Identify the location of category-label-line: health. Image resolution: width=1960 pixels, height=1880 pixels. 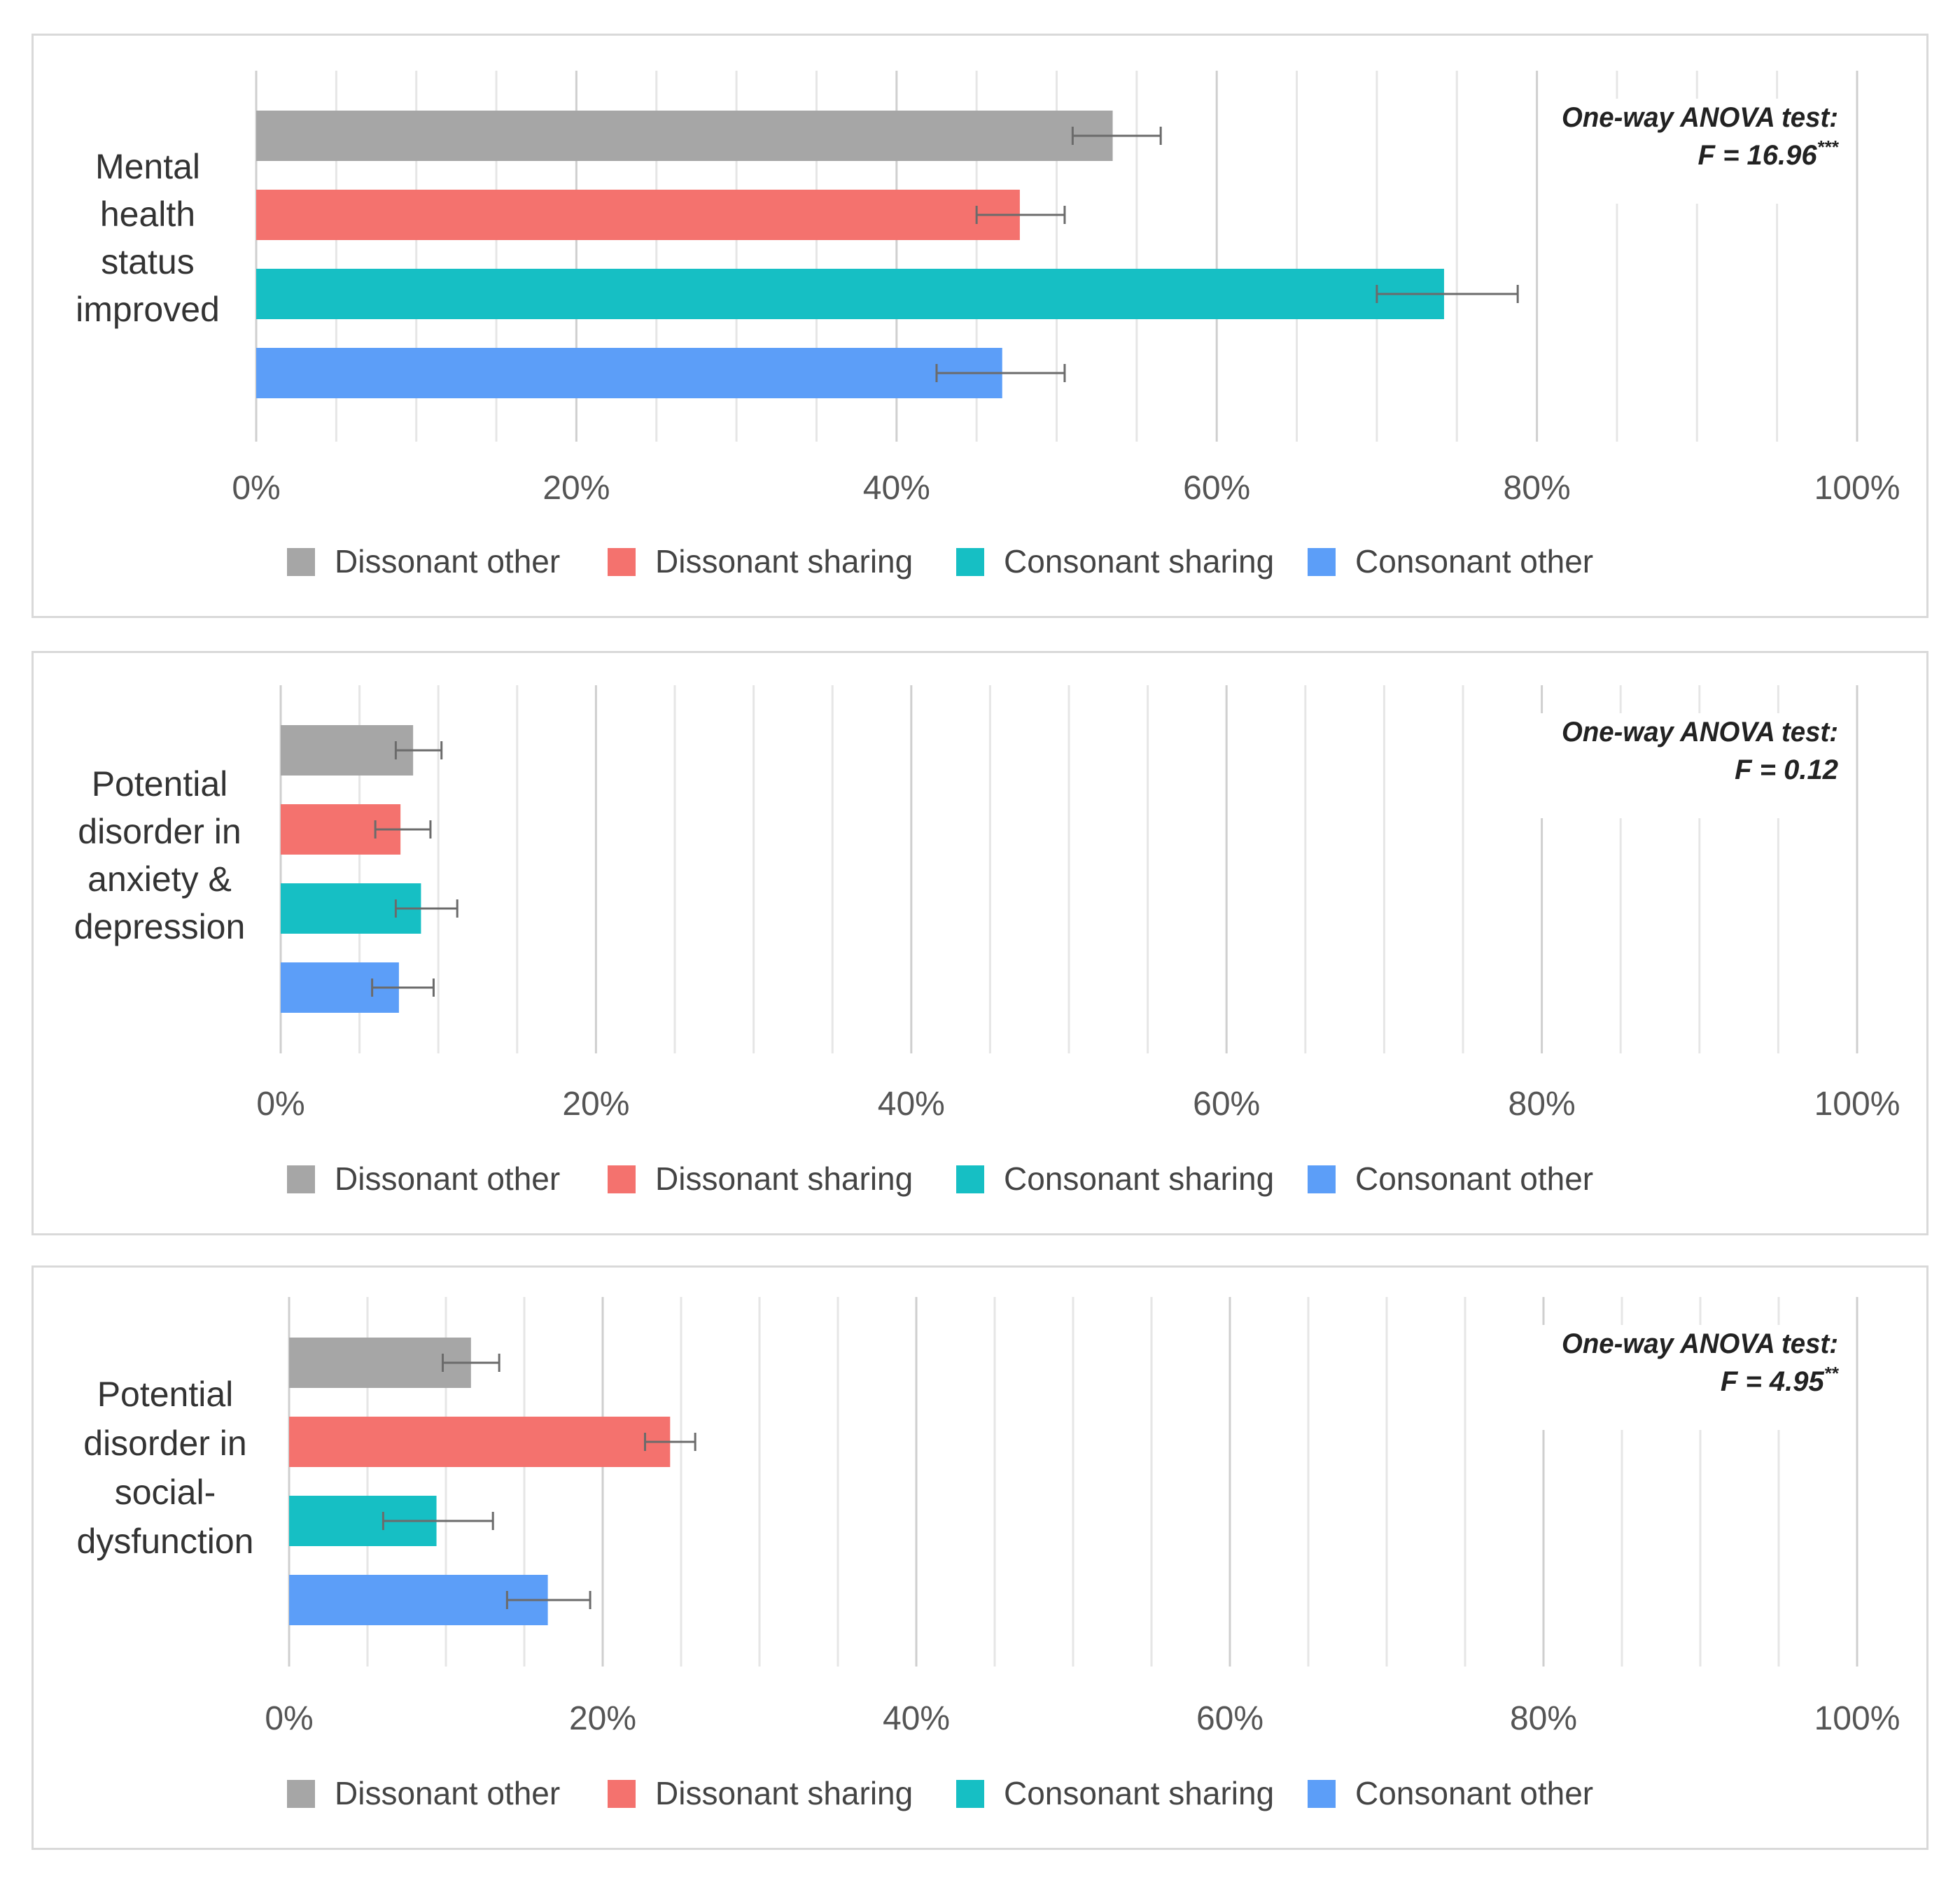
(147, 215).